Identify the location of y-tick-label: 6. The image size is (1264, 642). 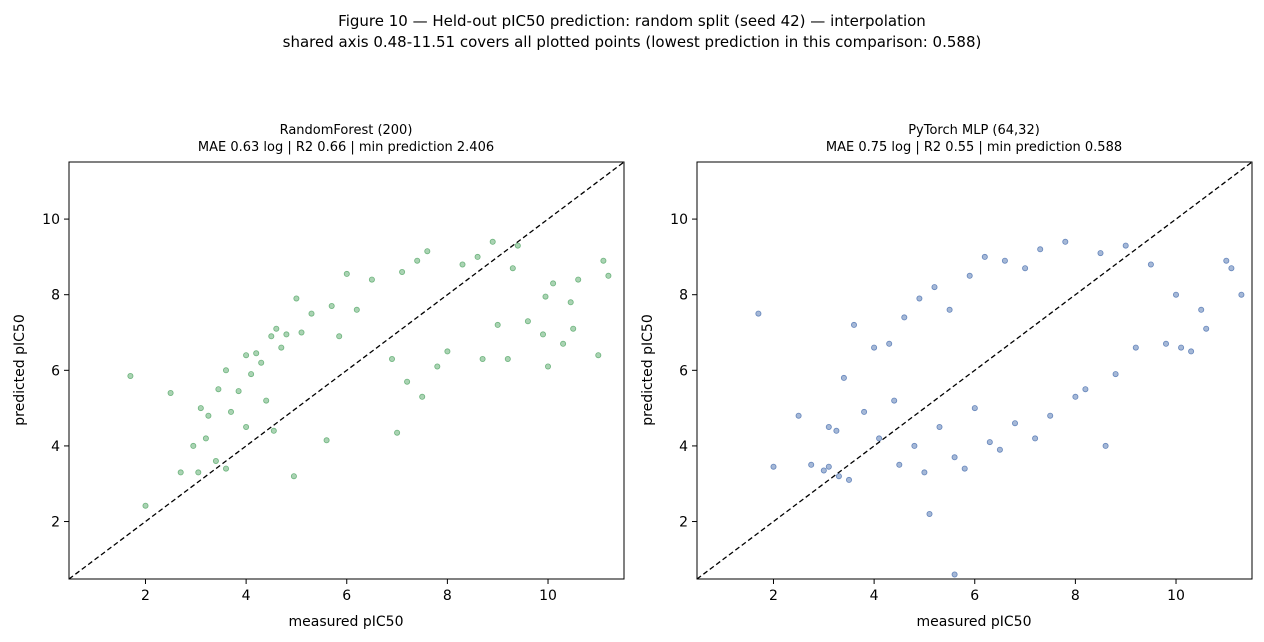
(683, 371).